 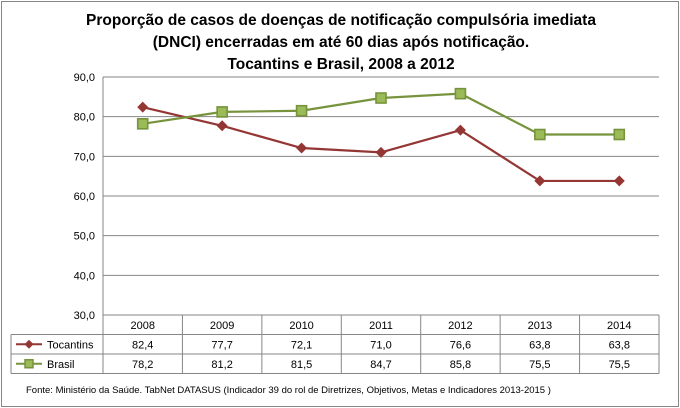 I want to click on y-axis-ticks: 30,0 40,0 50,0 60,0 70,0 80,0 90,0, so click(x=84, y=197).